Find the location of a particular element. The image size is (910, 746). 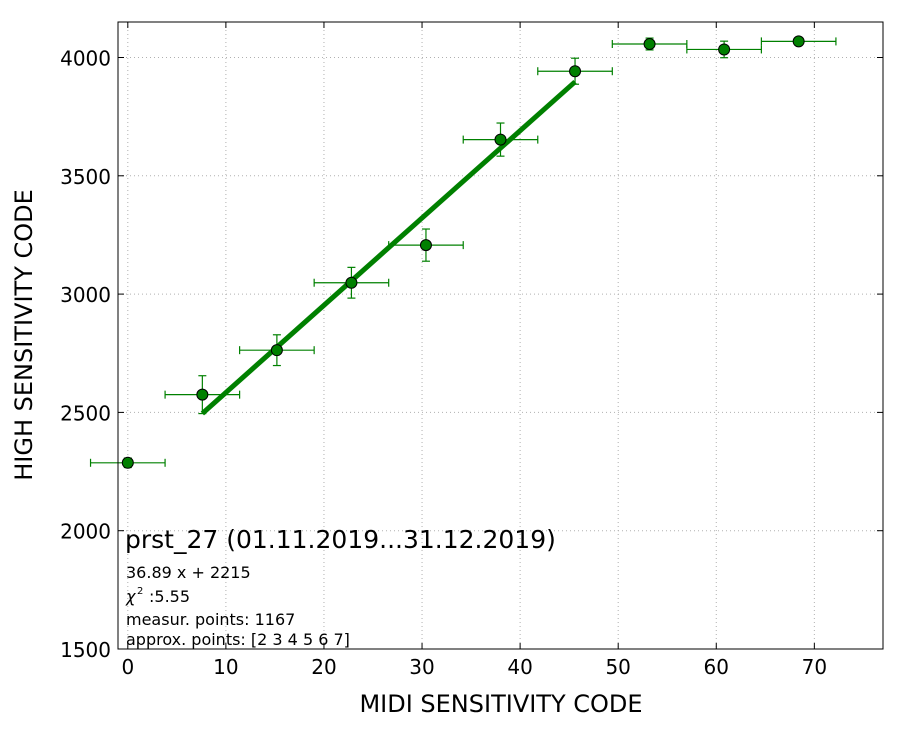

y-tick-label: 2500 is located at coordinates (85, 413).